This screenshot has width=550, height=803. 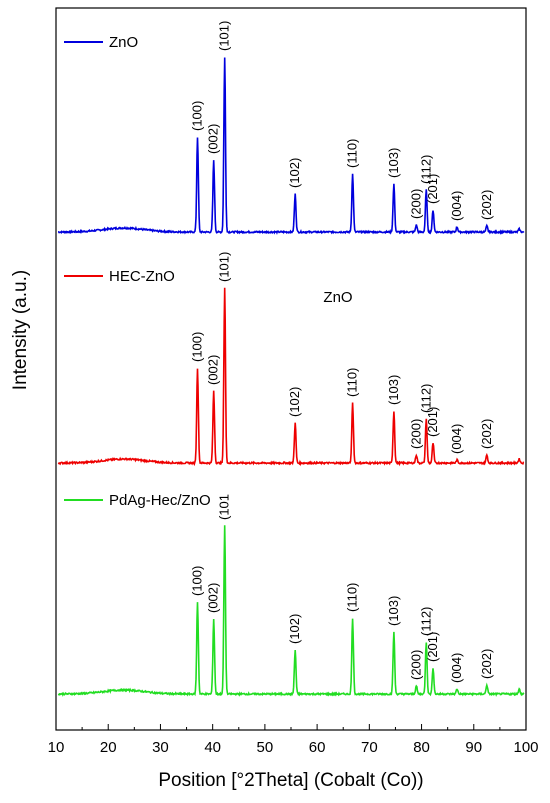 What do you see at coordinates (337, 297) in the screenshot?
I see `annotation-zno: ZnO` at bounding box center [337, 297].